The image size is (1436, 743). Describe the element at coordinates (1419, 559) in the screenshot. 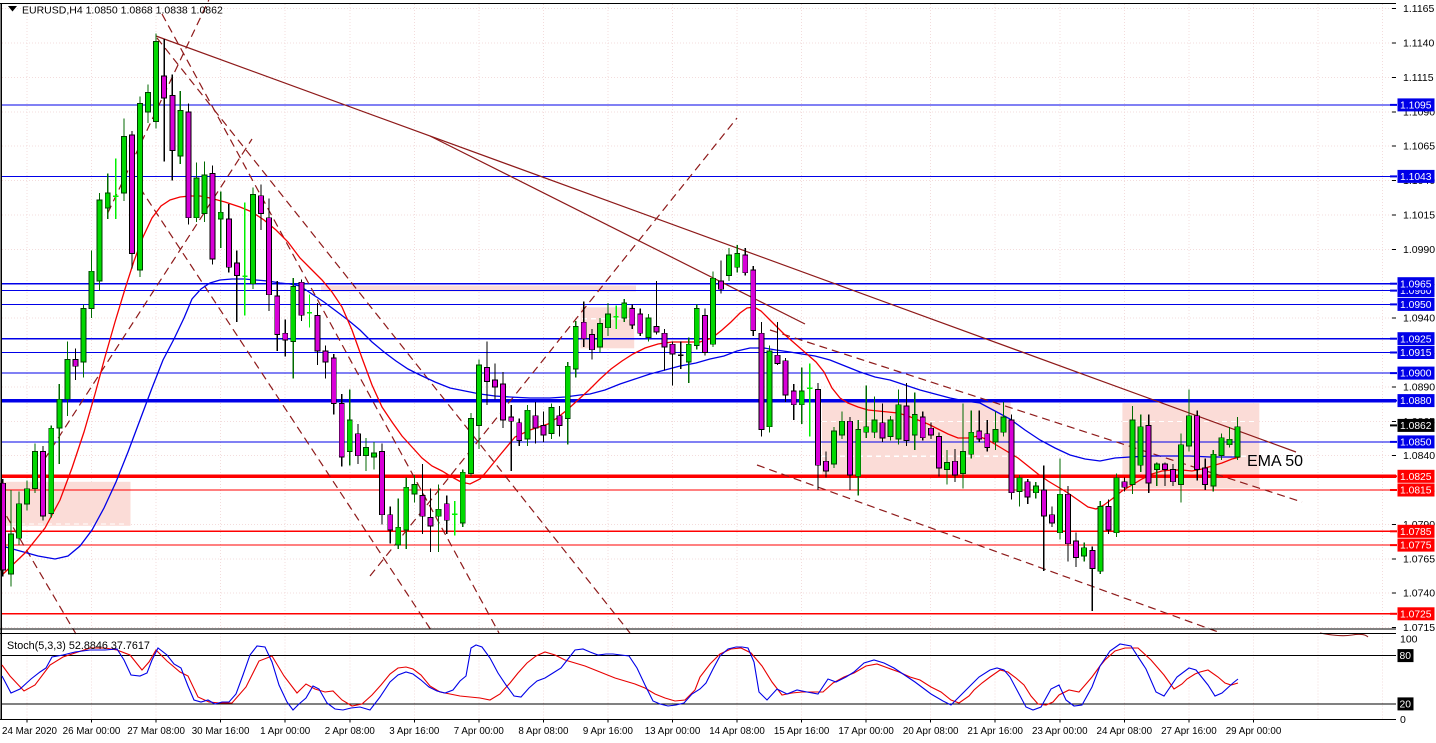

I see `svg-text: 1.0765` at that location.